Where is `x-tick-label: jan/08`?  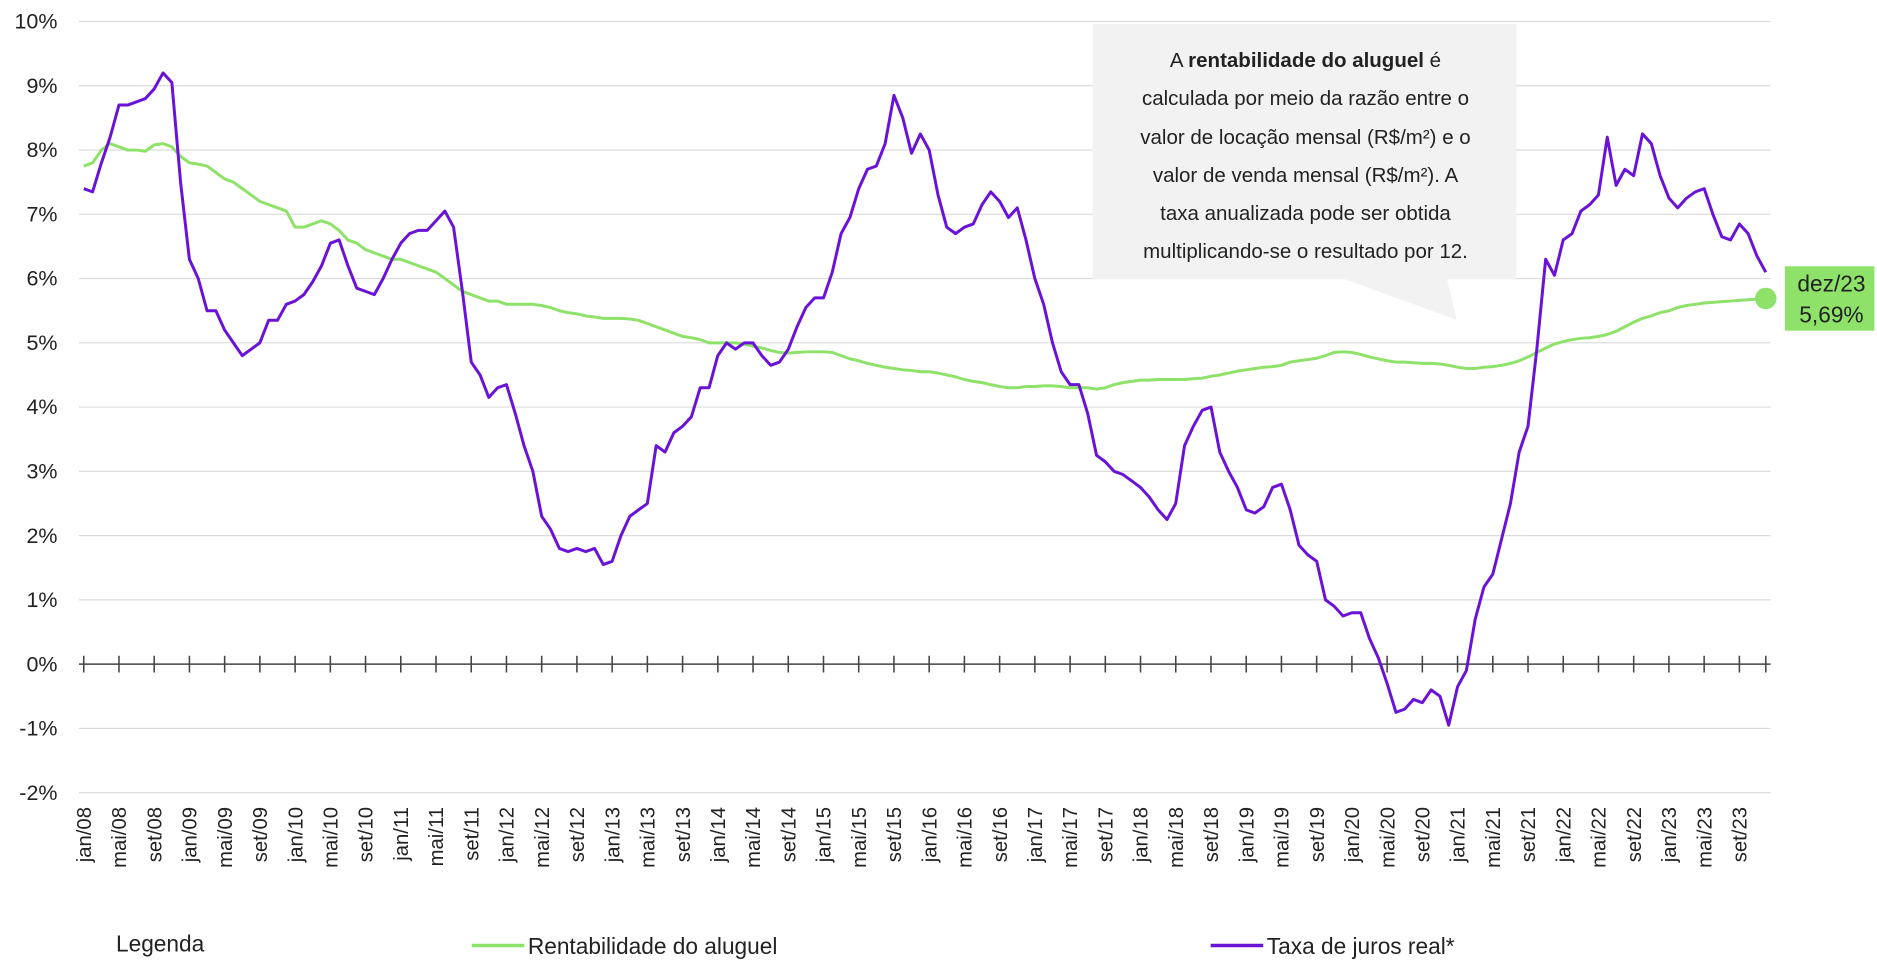
x-tick-label: jan/08 is located at coordinates (85, 835).